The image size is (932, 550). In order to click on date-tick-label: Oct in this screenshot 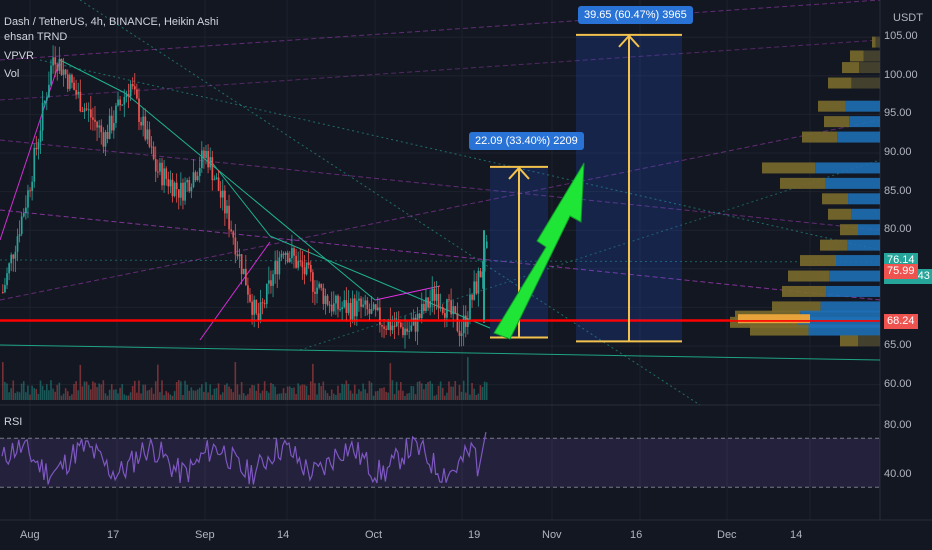, I will do `click(374, 535)`.